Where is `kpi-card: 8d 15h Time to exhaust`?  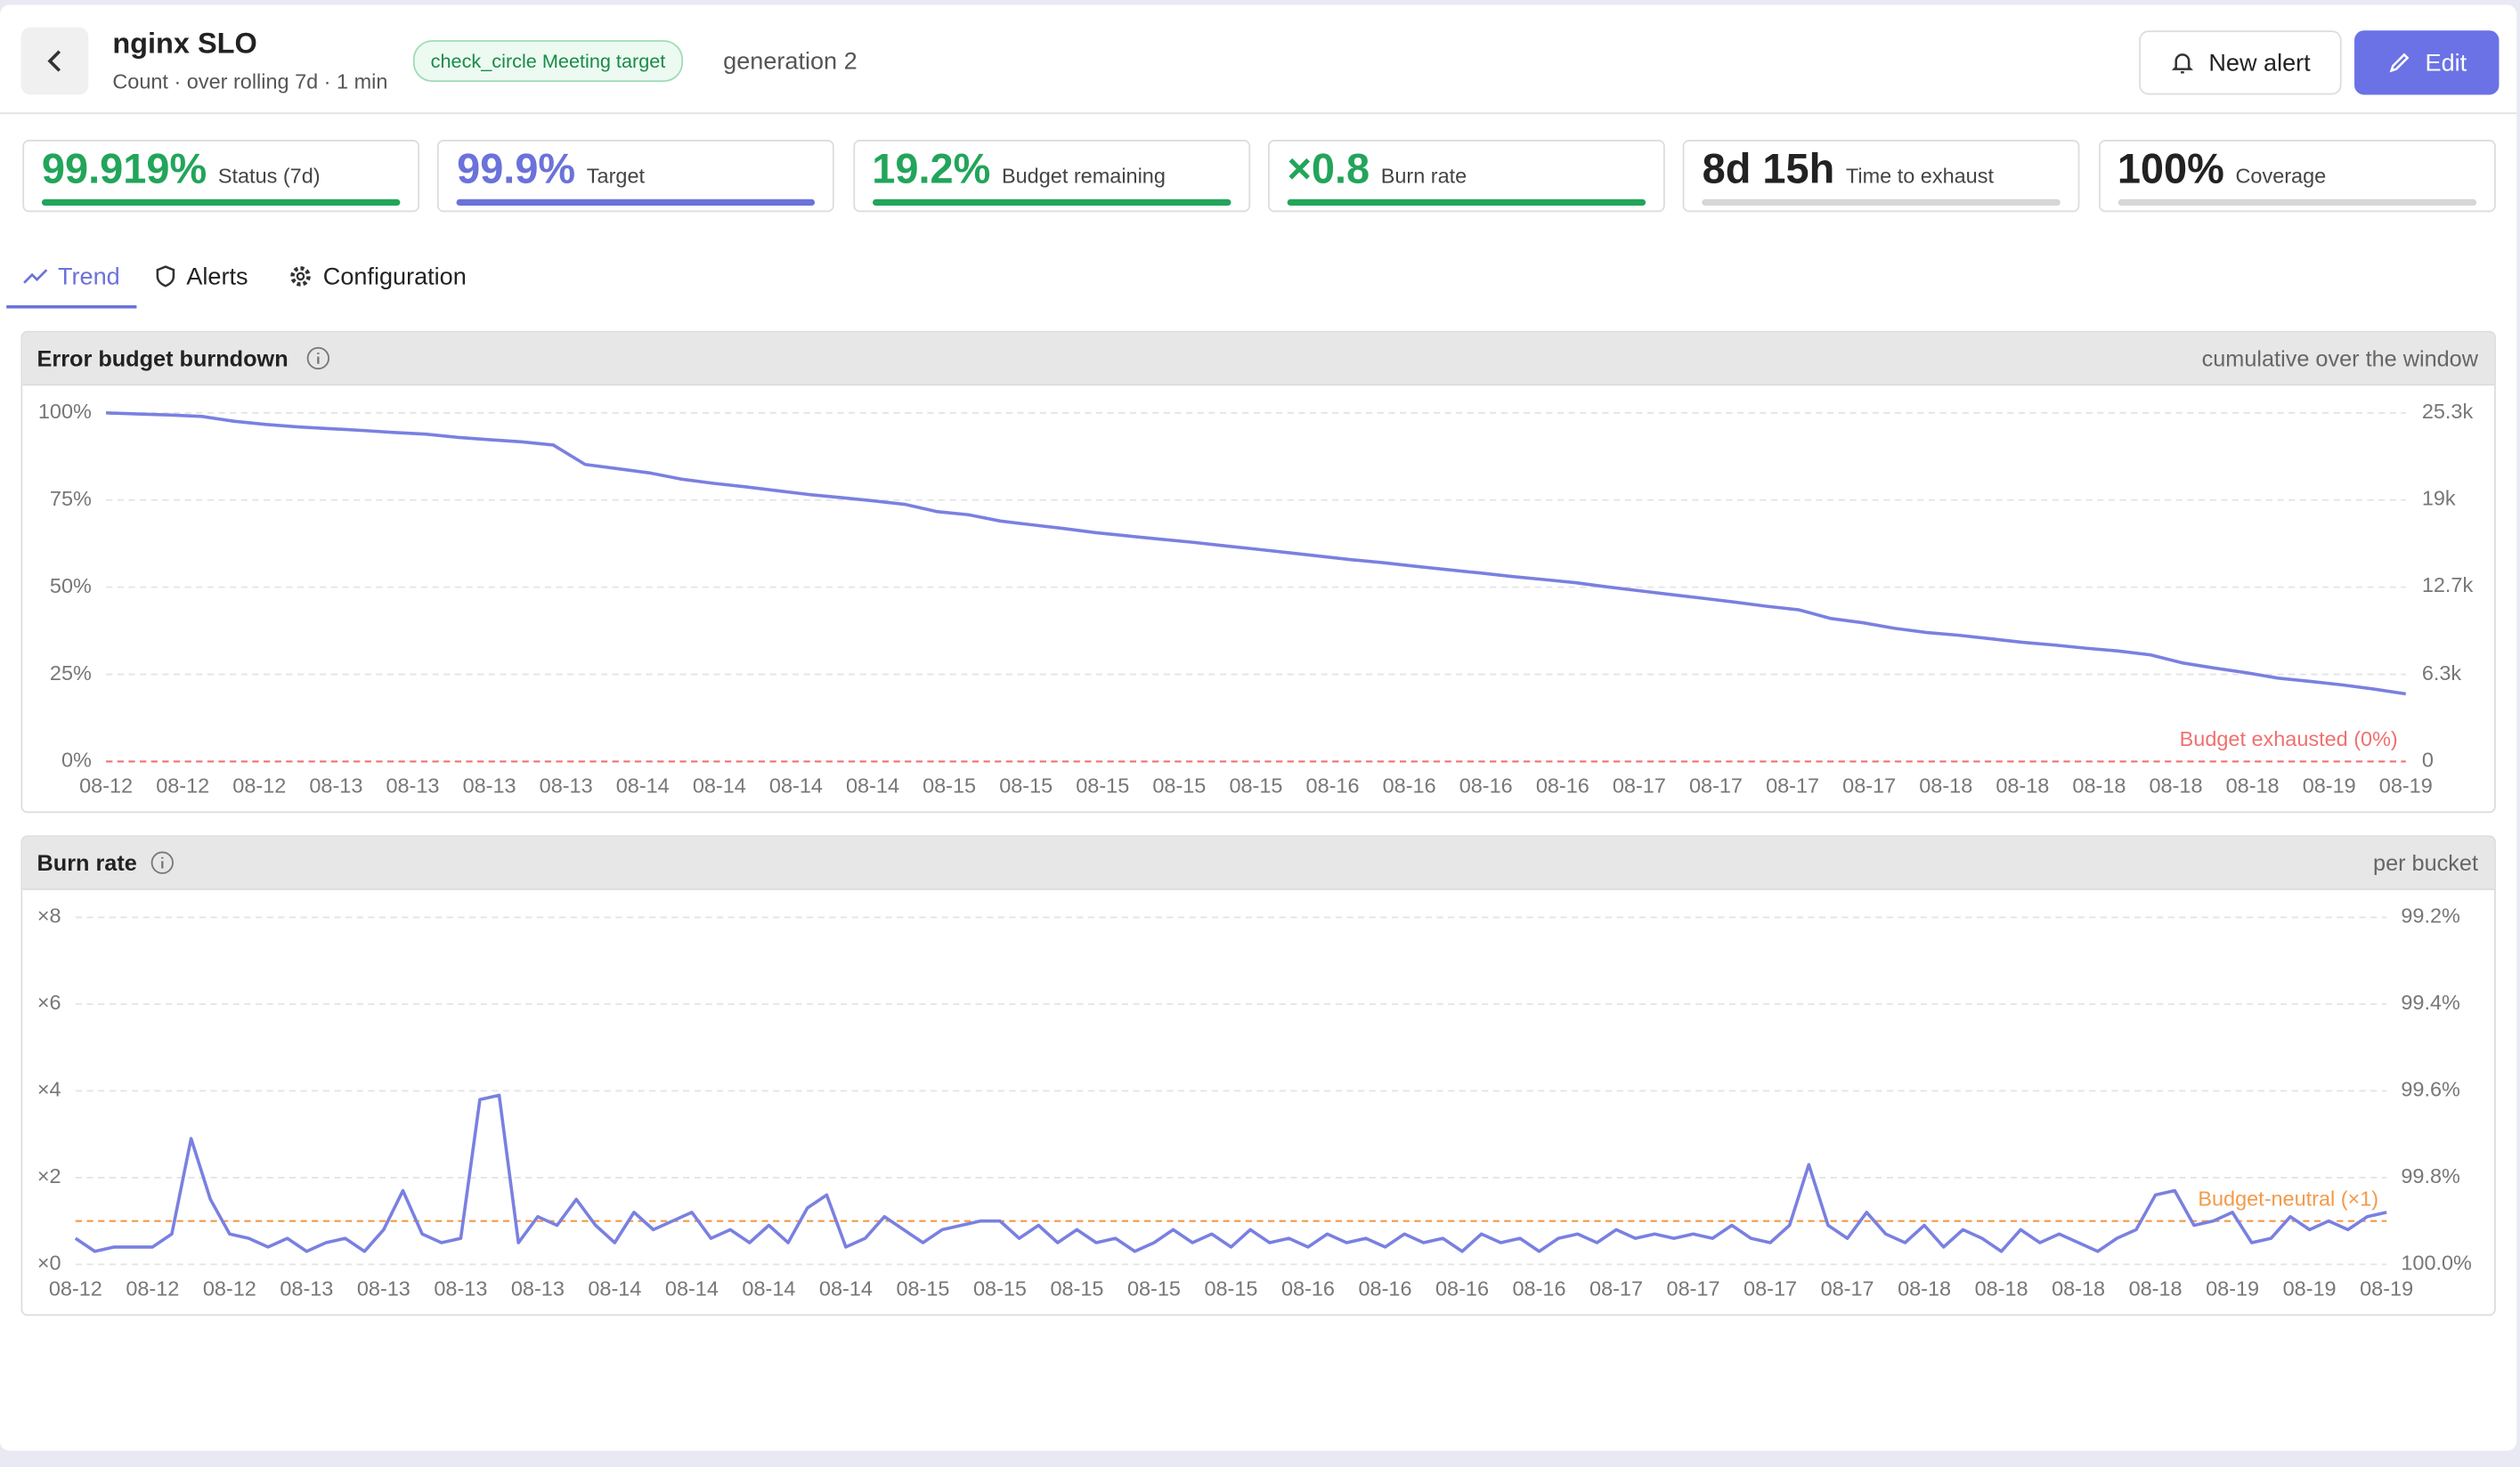
kpi-card: 8d 15h Time to exhaust is located at coordinates (1881, 176).